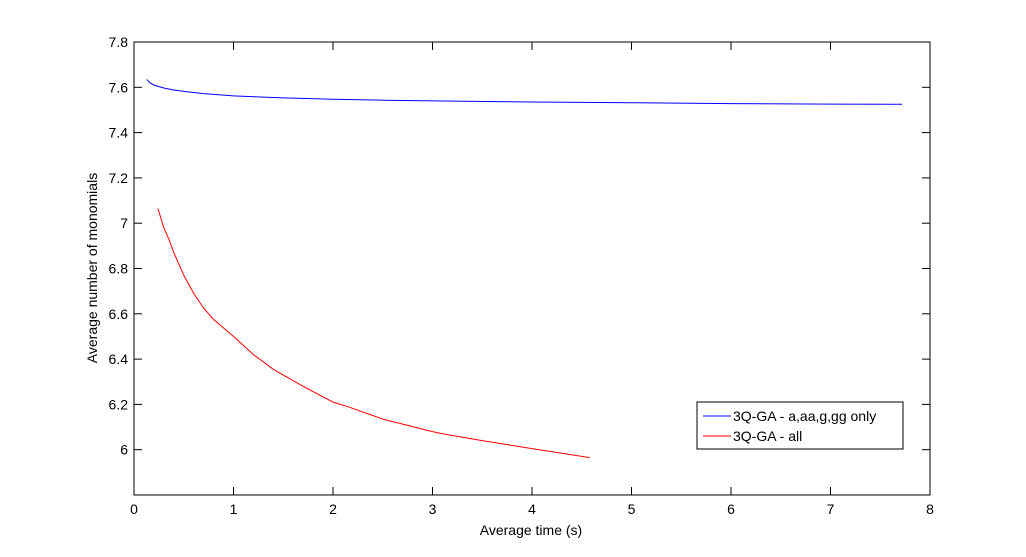 Image resolution: width=1026 pixels, height=557 pixels. What do you see at coordinates (119, 178) in the screenshot?
I see `y-tick-label: 7.2` at bounding box center [119, 178].